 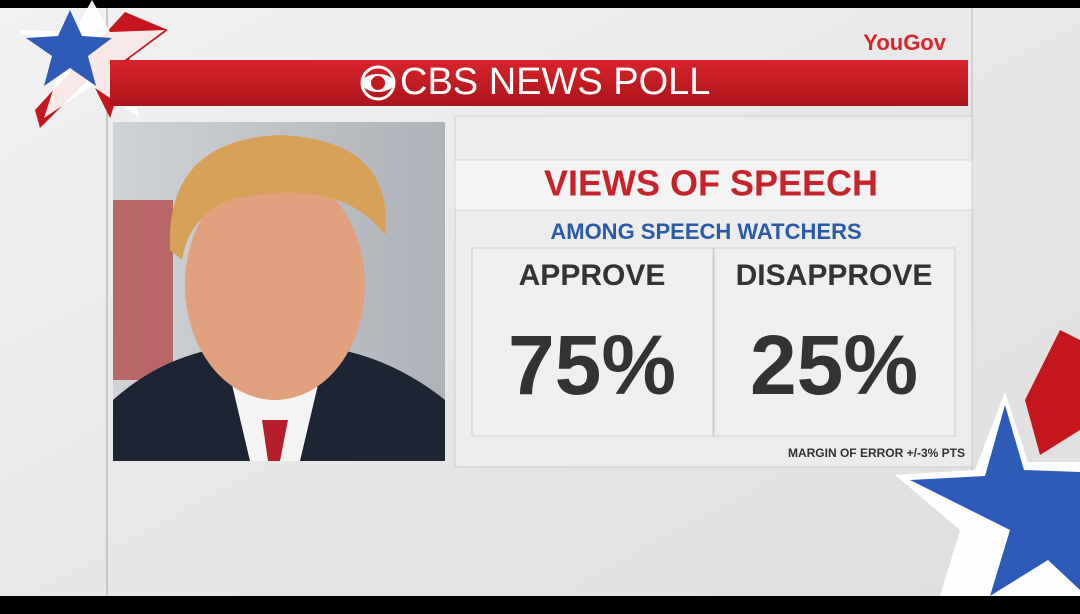 I want to click on partner-logo: YouGov, so click(x=904, y=42).